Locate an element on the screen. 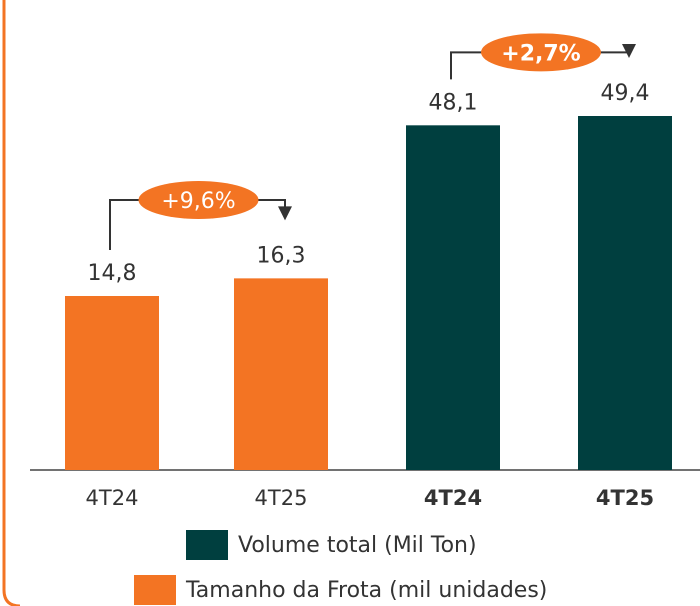 The width and height of the screenshot is (700, 606). legend-item-volume: Volume total (Mil Ton) is located at coordinates (331, 545).